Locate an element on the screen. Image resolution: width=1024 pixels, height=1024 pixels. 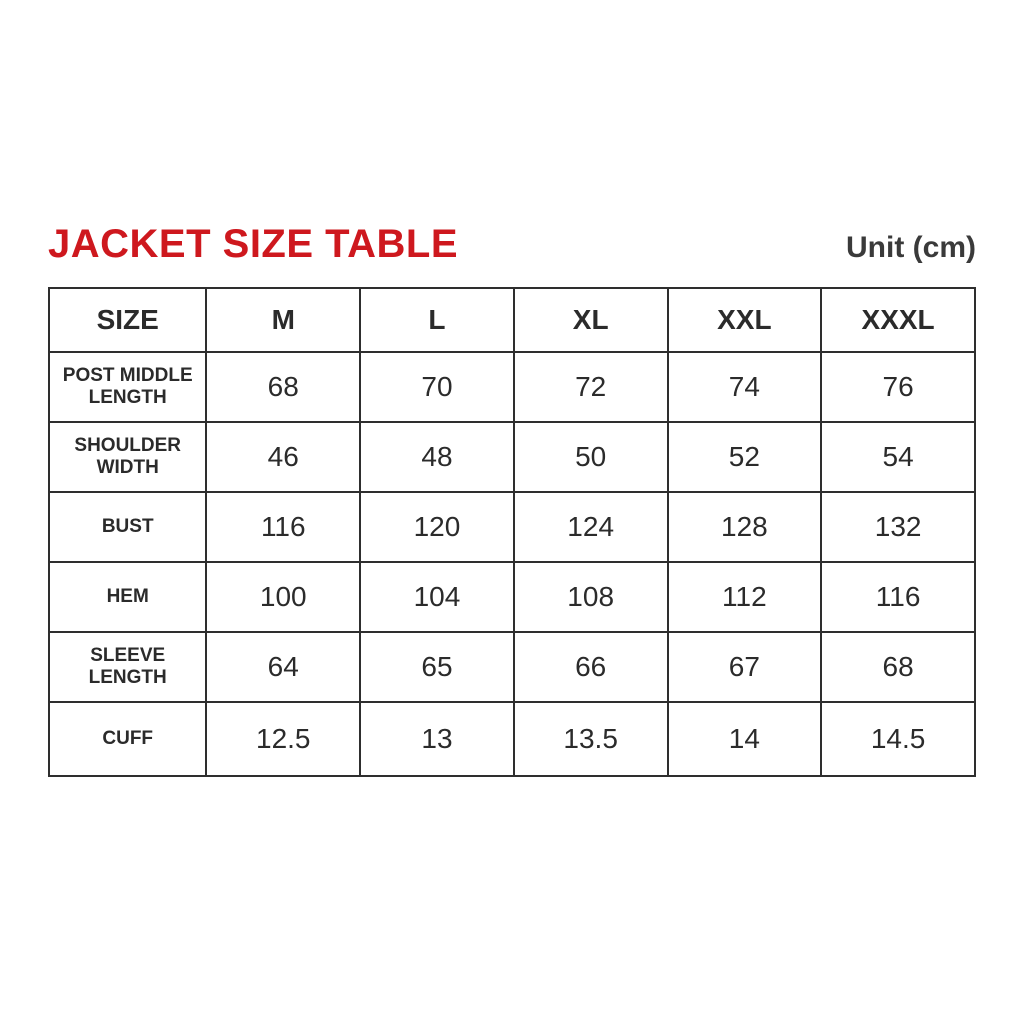
header-cell-xxxl: XXXL is located at coordinates (898, 320).